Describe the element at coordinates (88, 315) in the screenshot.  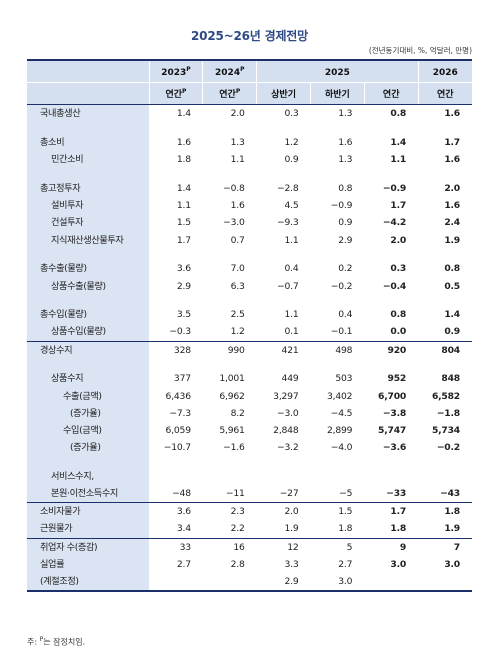
I see `row-label: 총수입(물량)` at that location.